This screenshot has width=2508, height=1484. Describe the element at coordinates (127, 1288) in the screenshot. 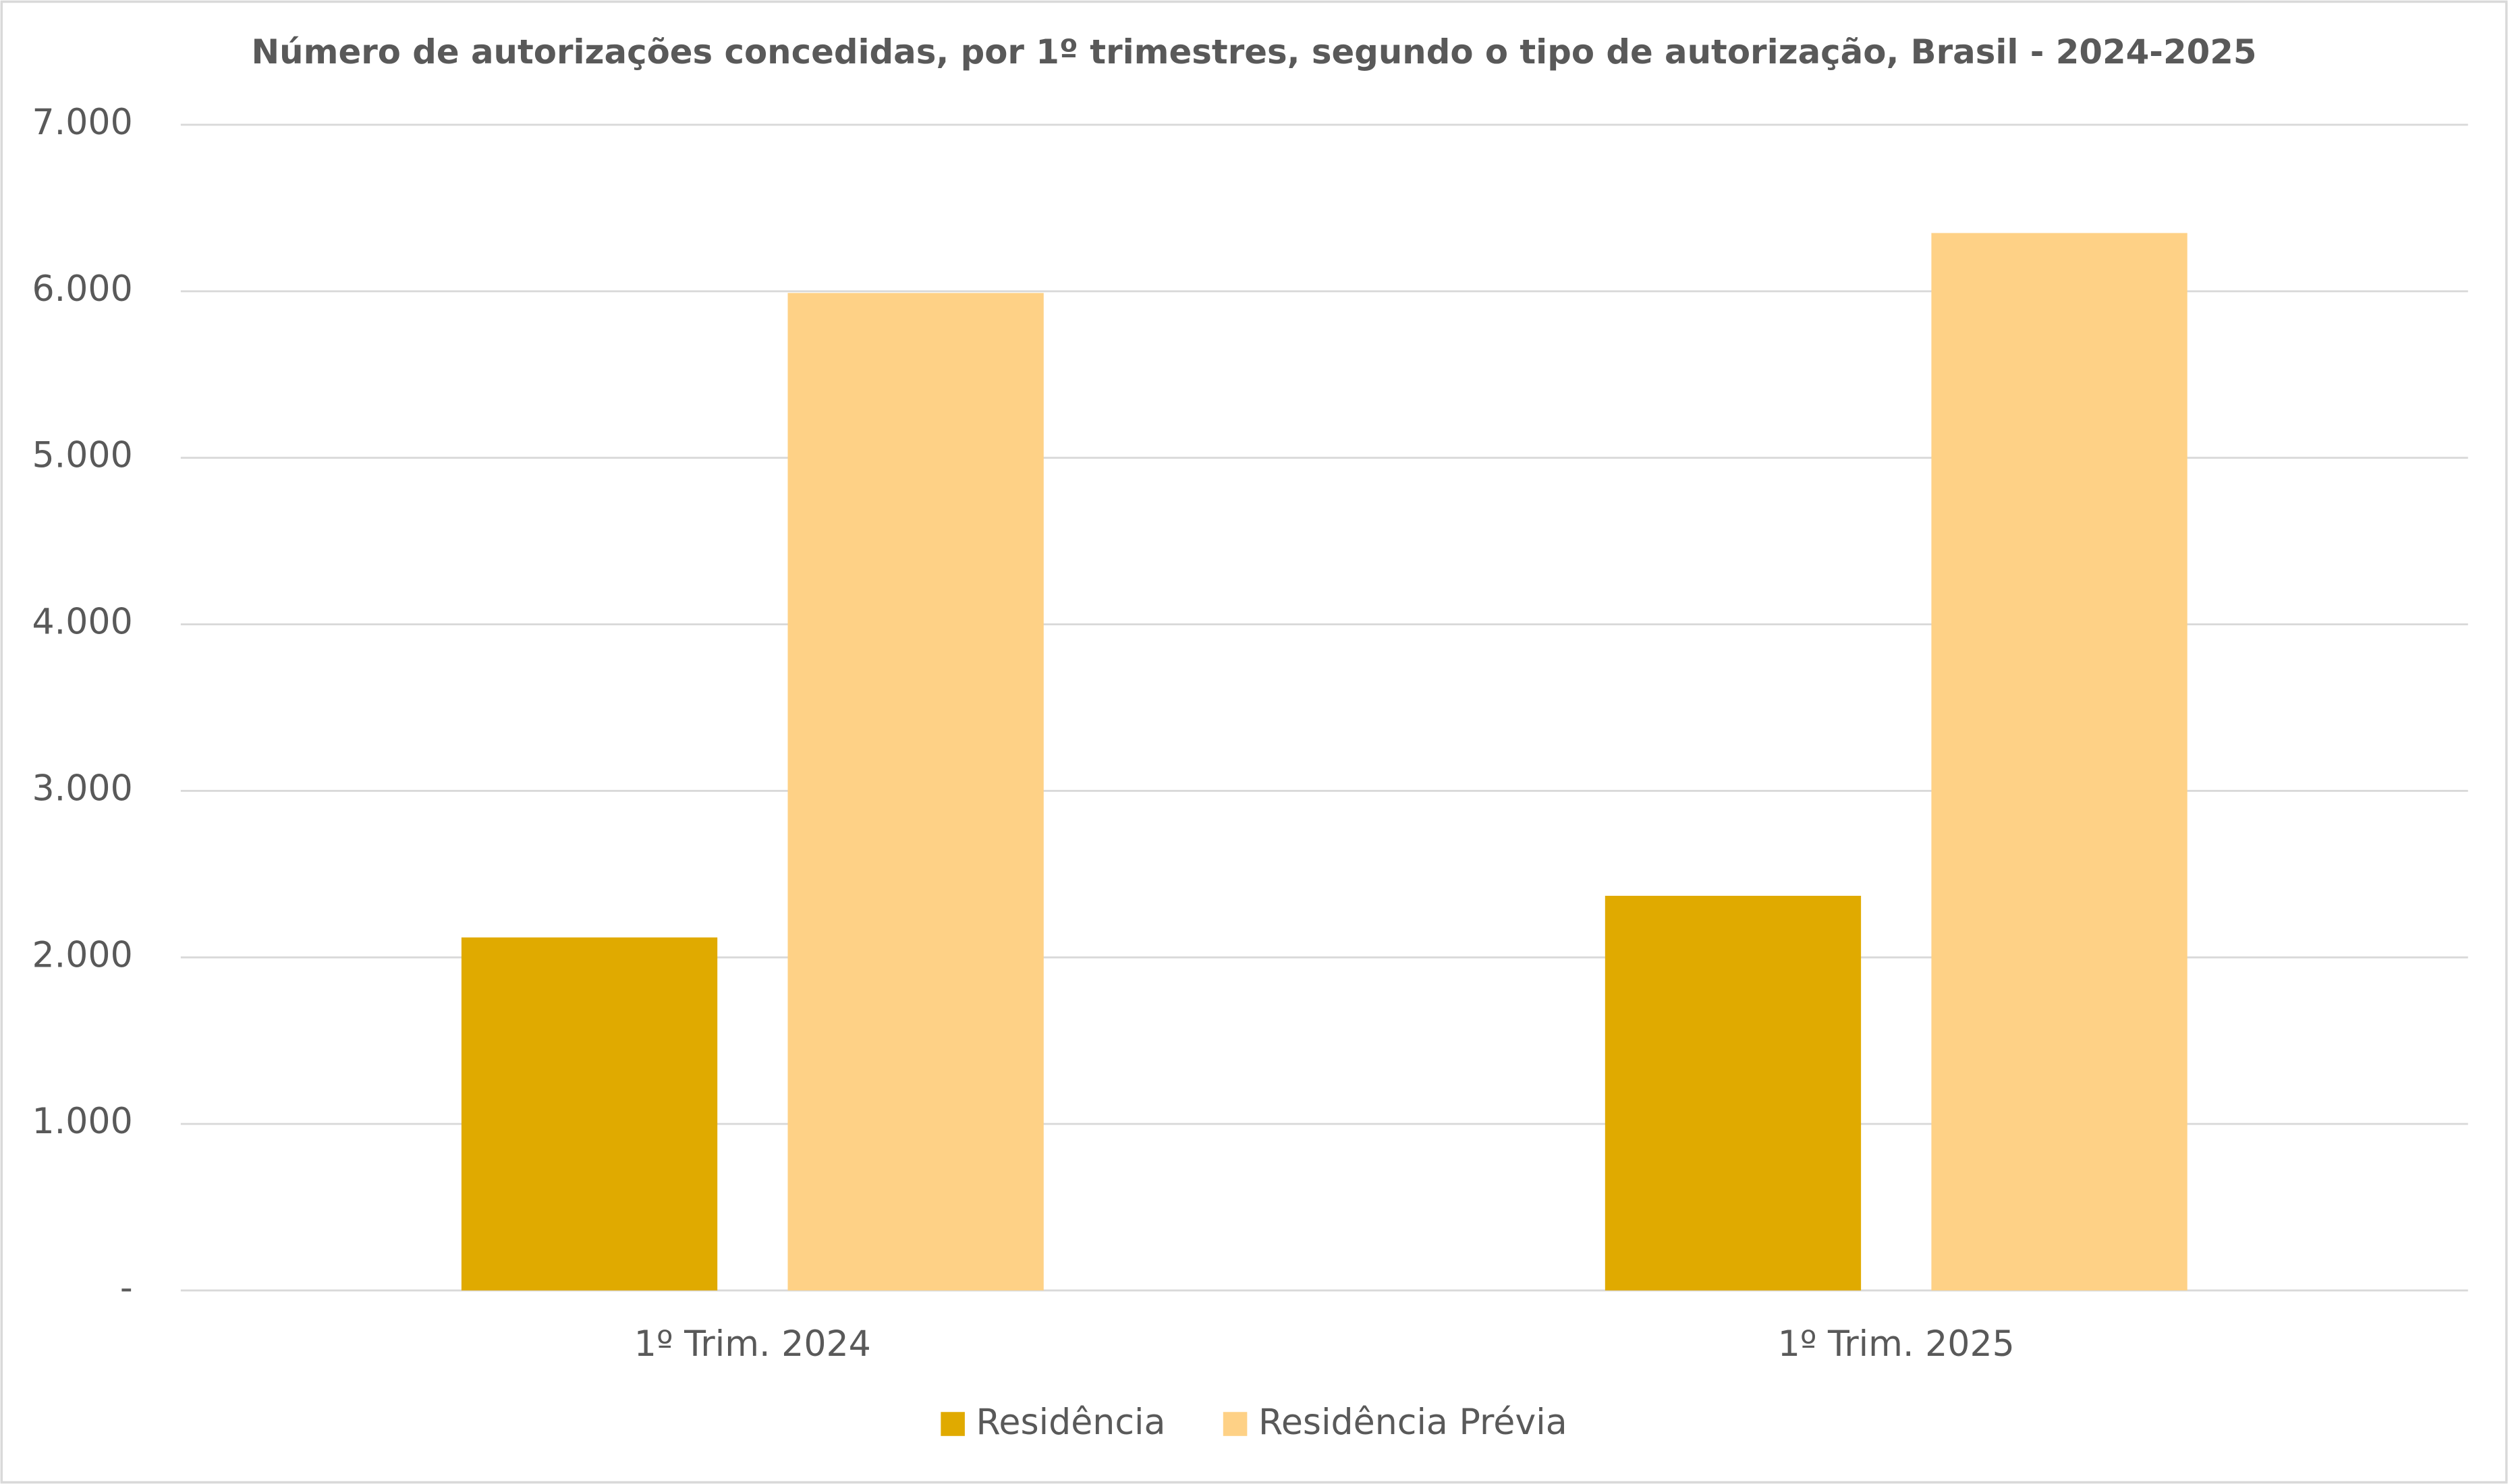

I see `y-tick-label: -` at that location.